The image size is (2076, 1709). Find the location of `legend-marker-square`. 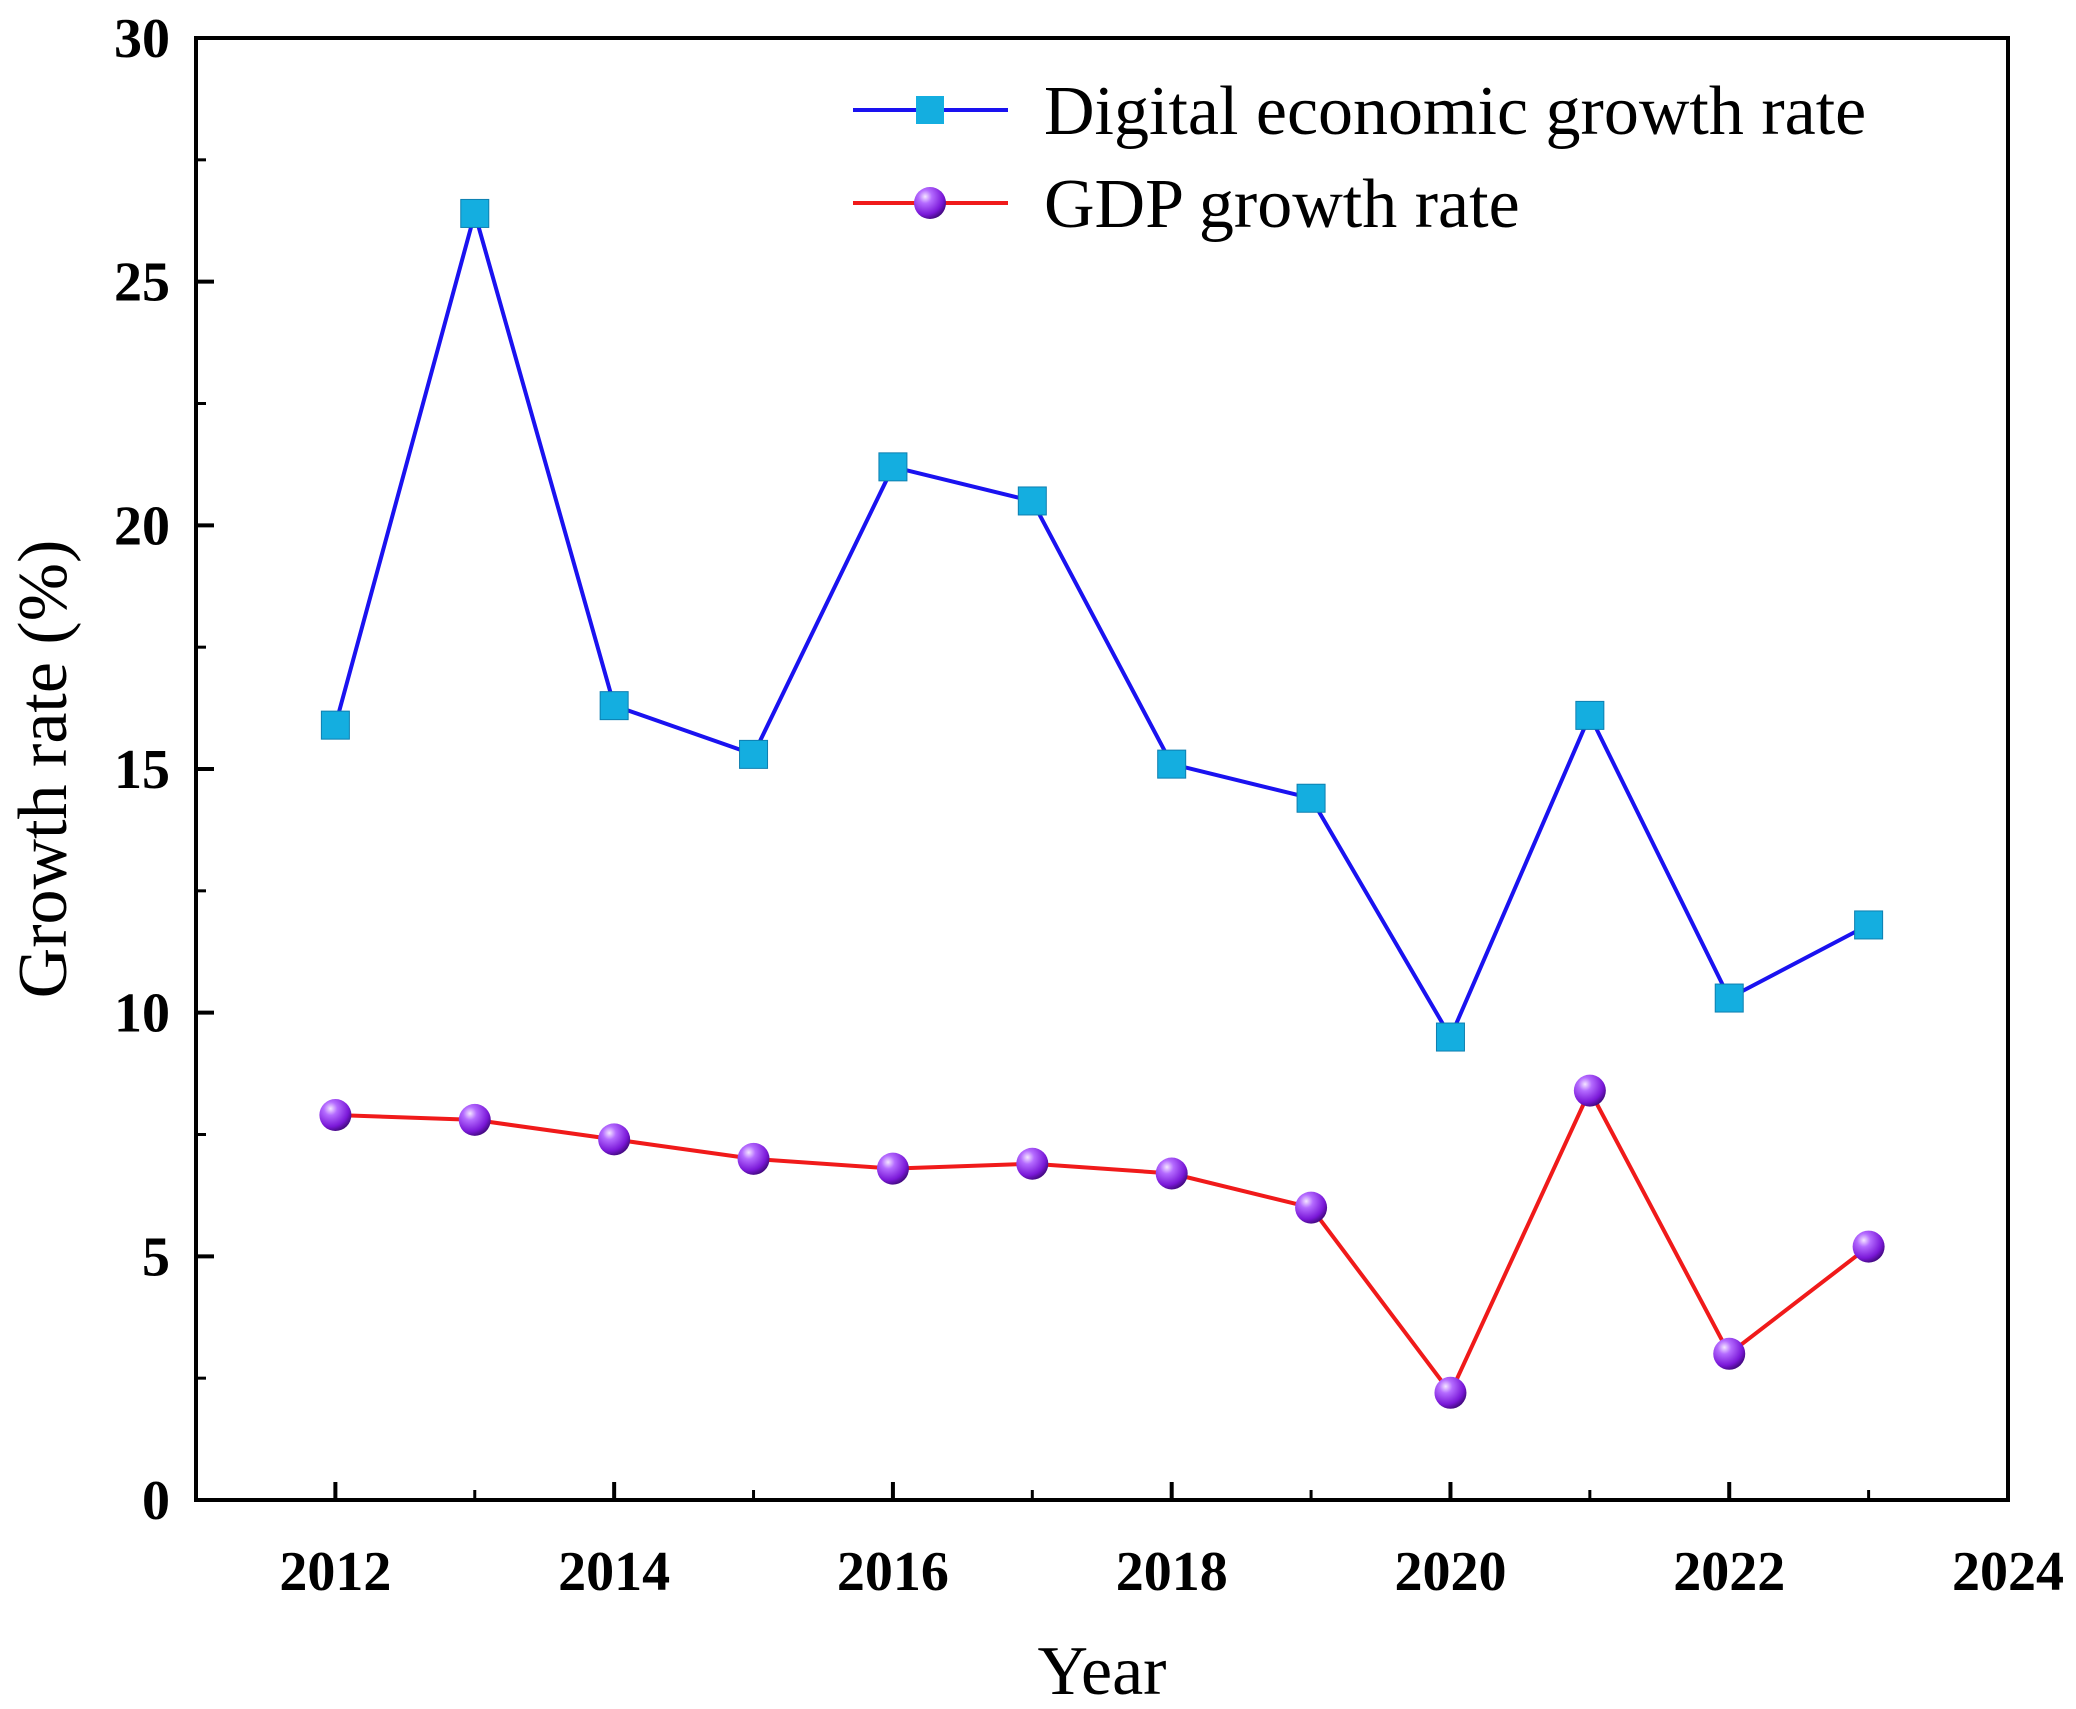

legend-marker-square is located at coordinates (930, 110).